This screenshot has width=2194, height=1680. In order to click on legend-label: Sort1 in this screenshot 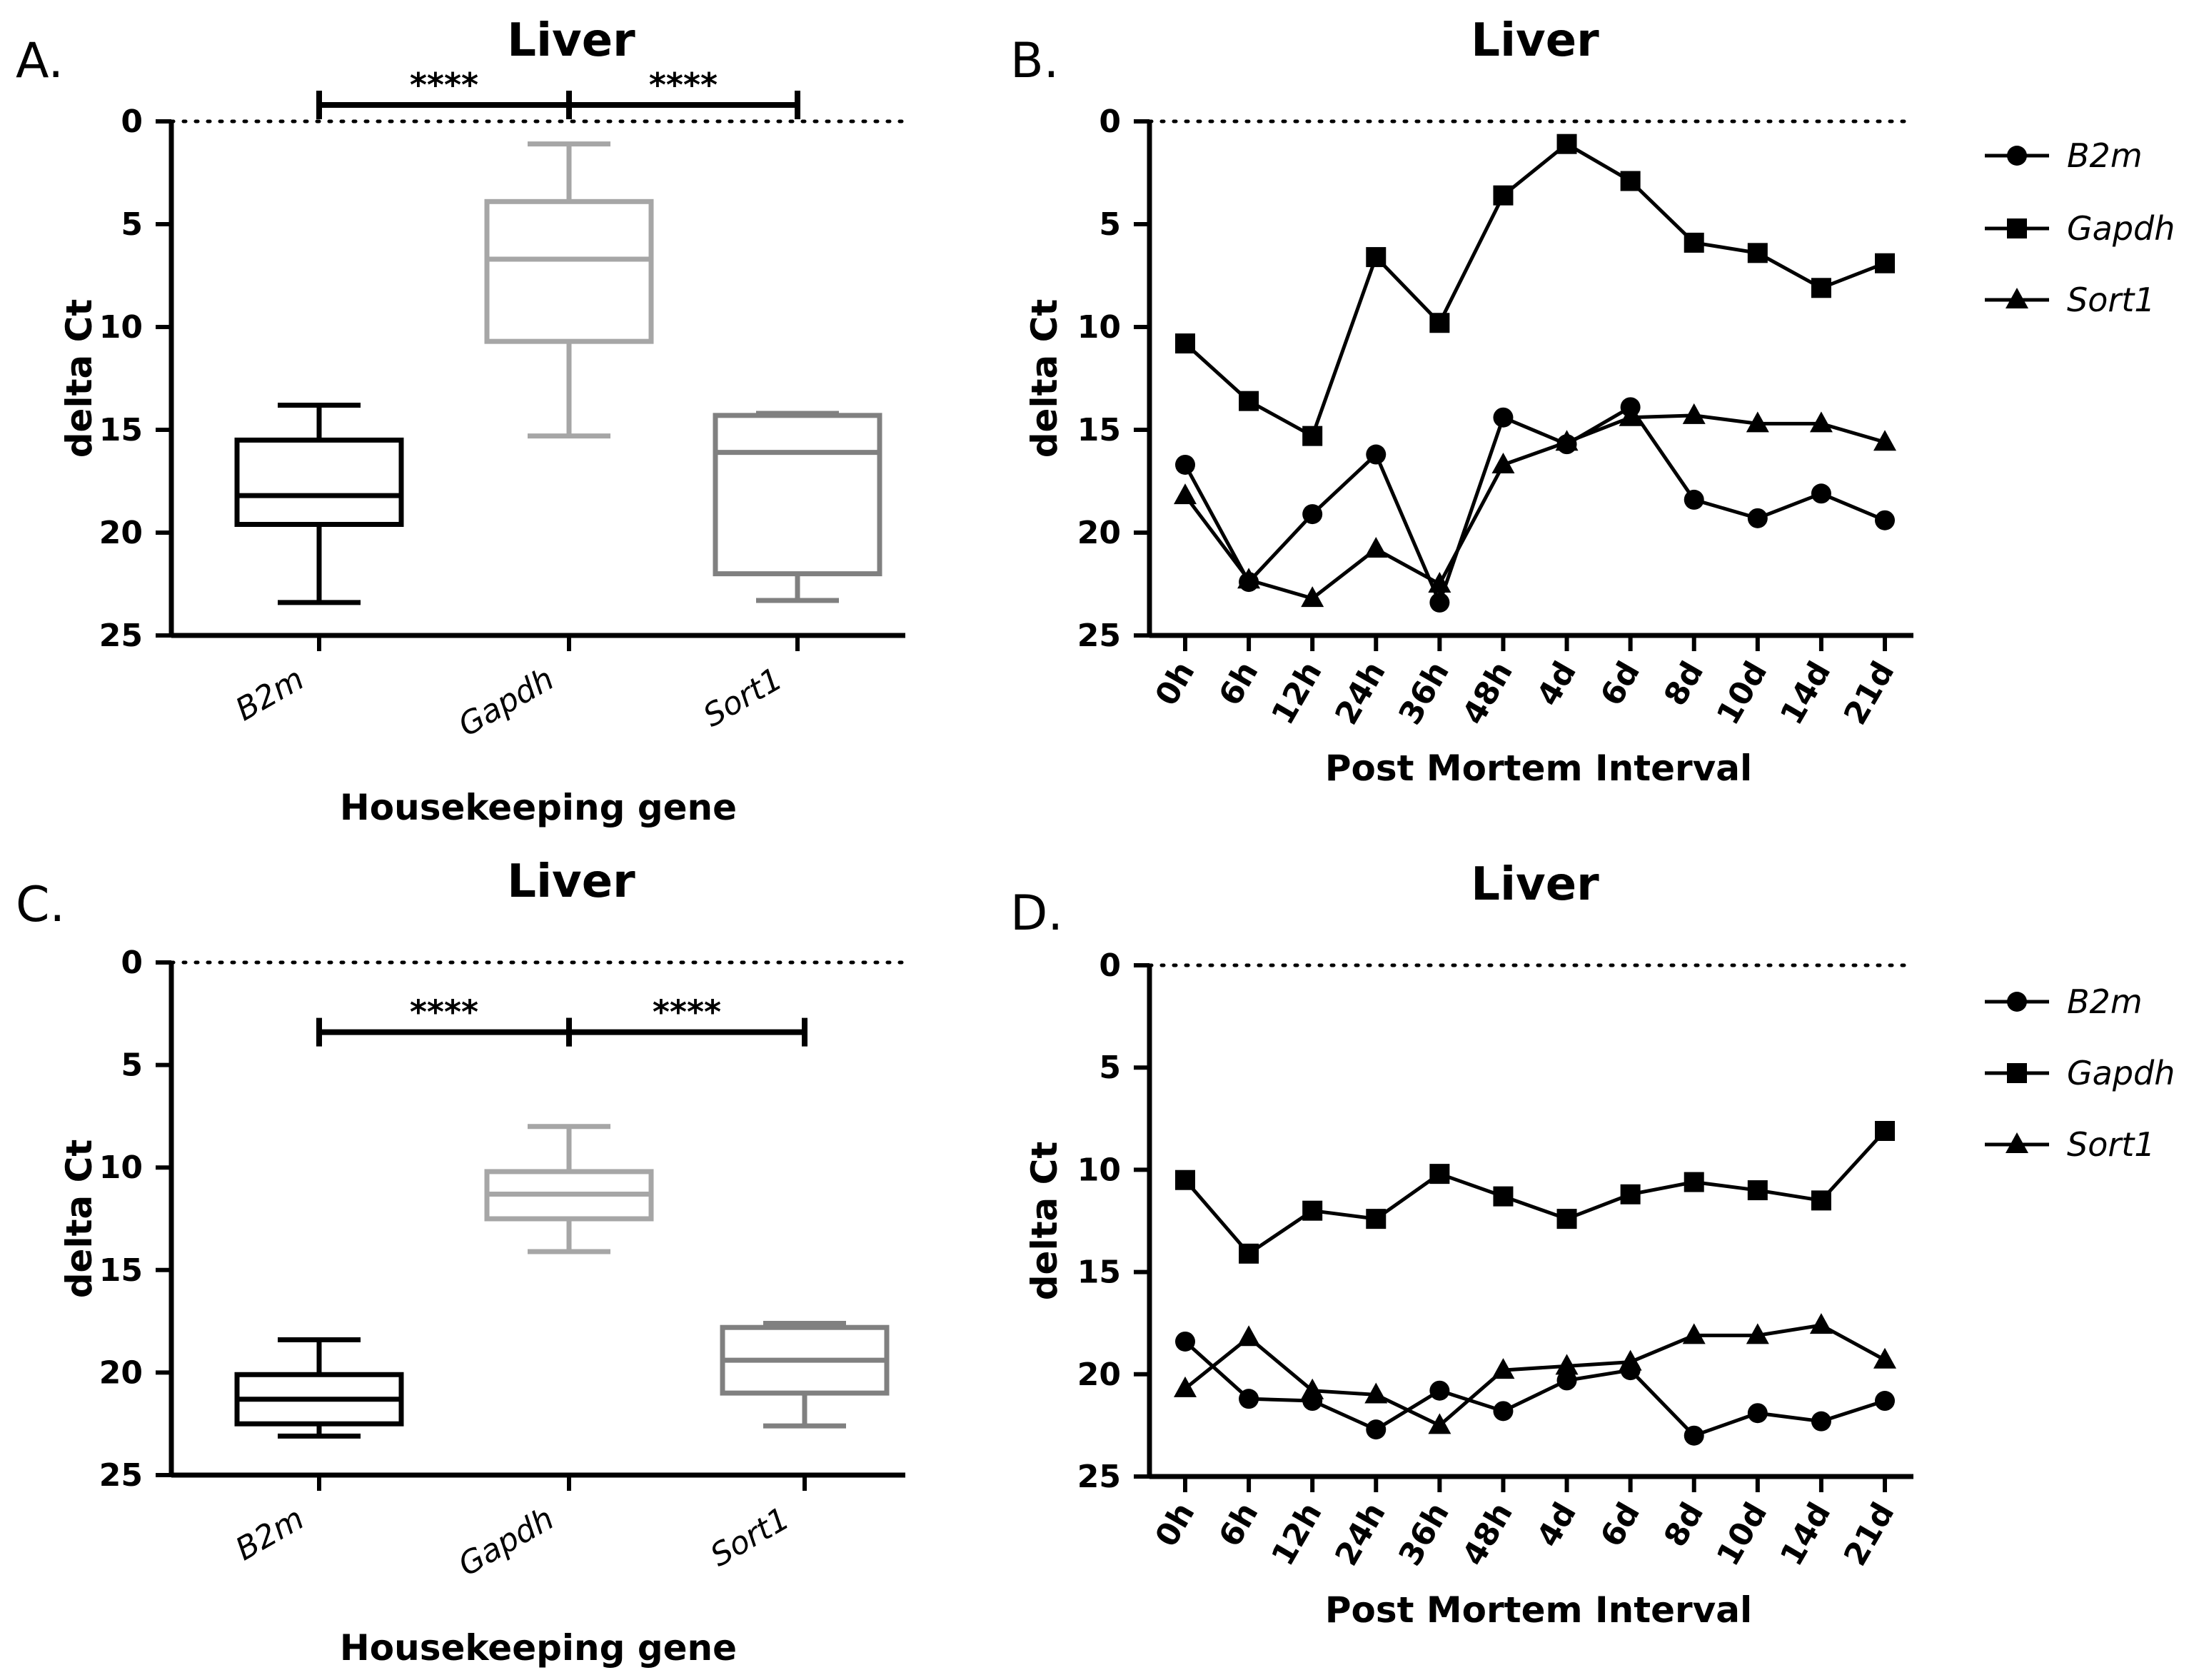, I will do `click(2111, 1144)`.